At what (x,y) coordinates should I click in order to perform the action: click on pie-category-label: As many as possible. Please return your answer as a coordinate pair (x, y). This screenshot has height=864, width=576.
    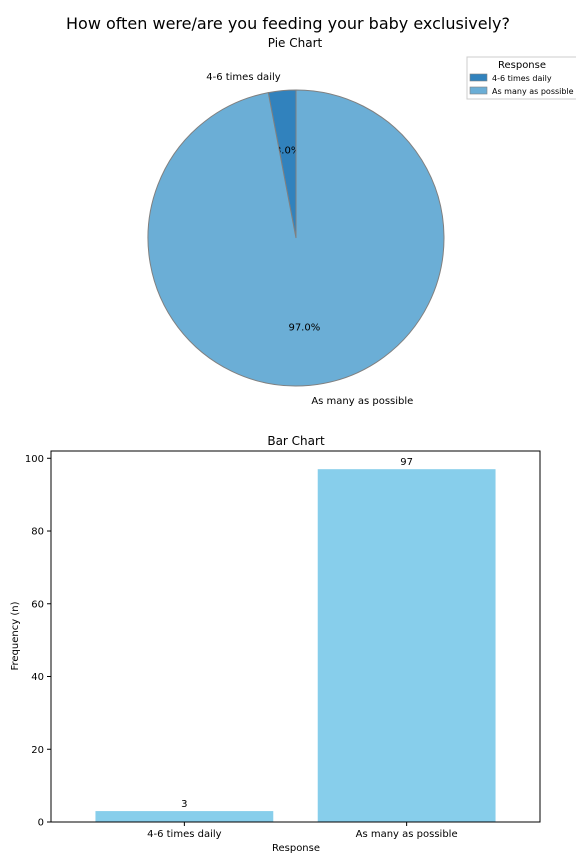
    Looking at the image, I should click on (362, 401).